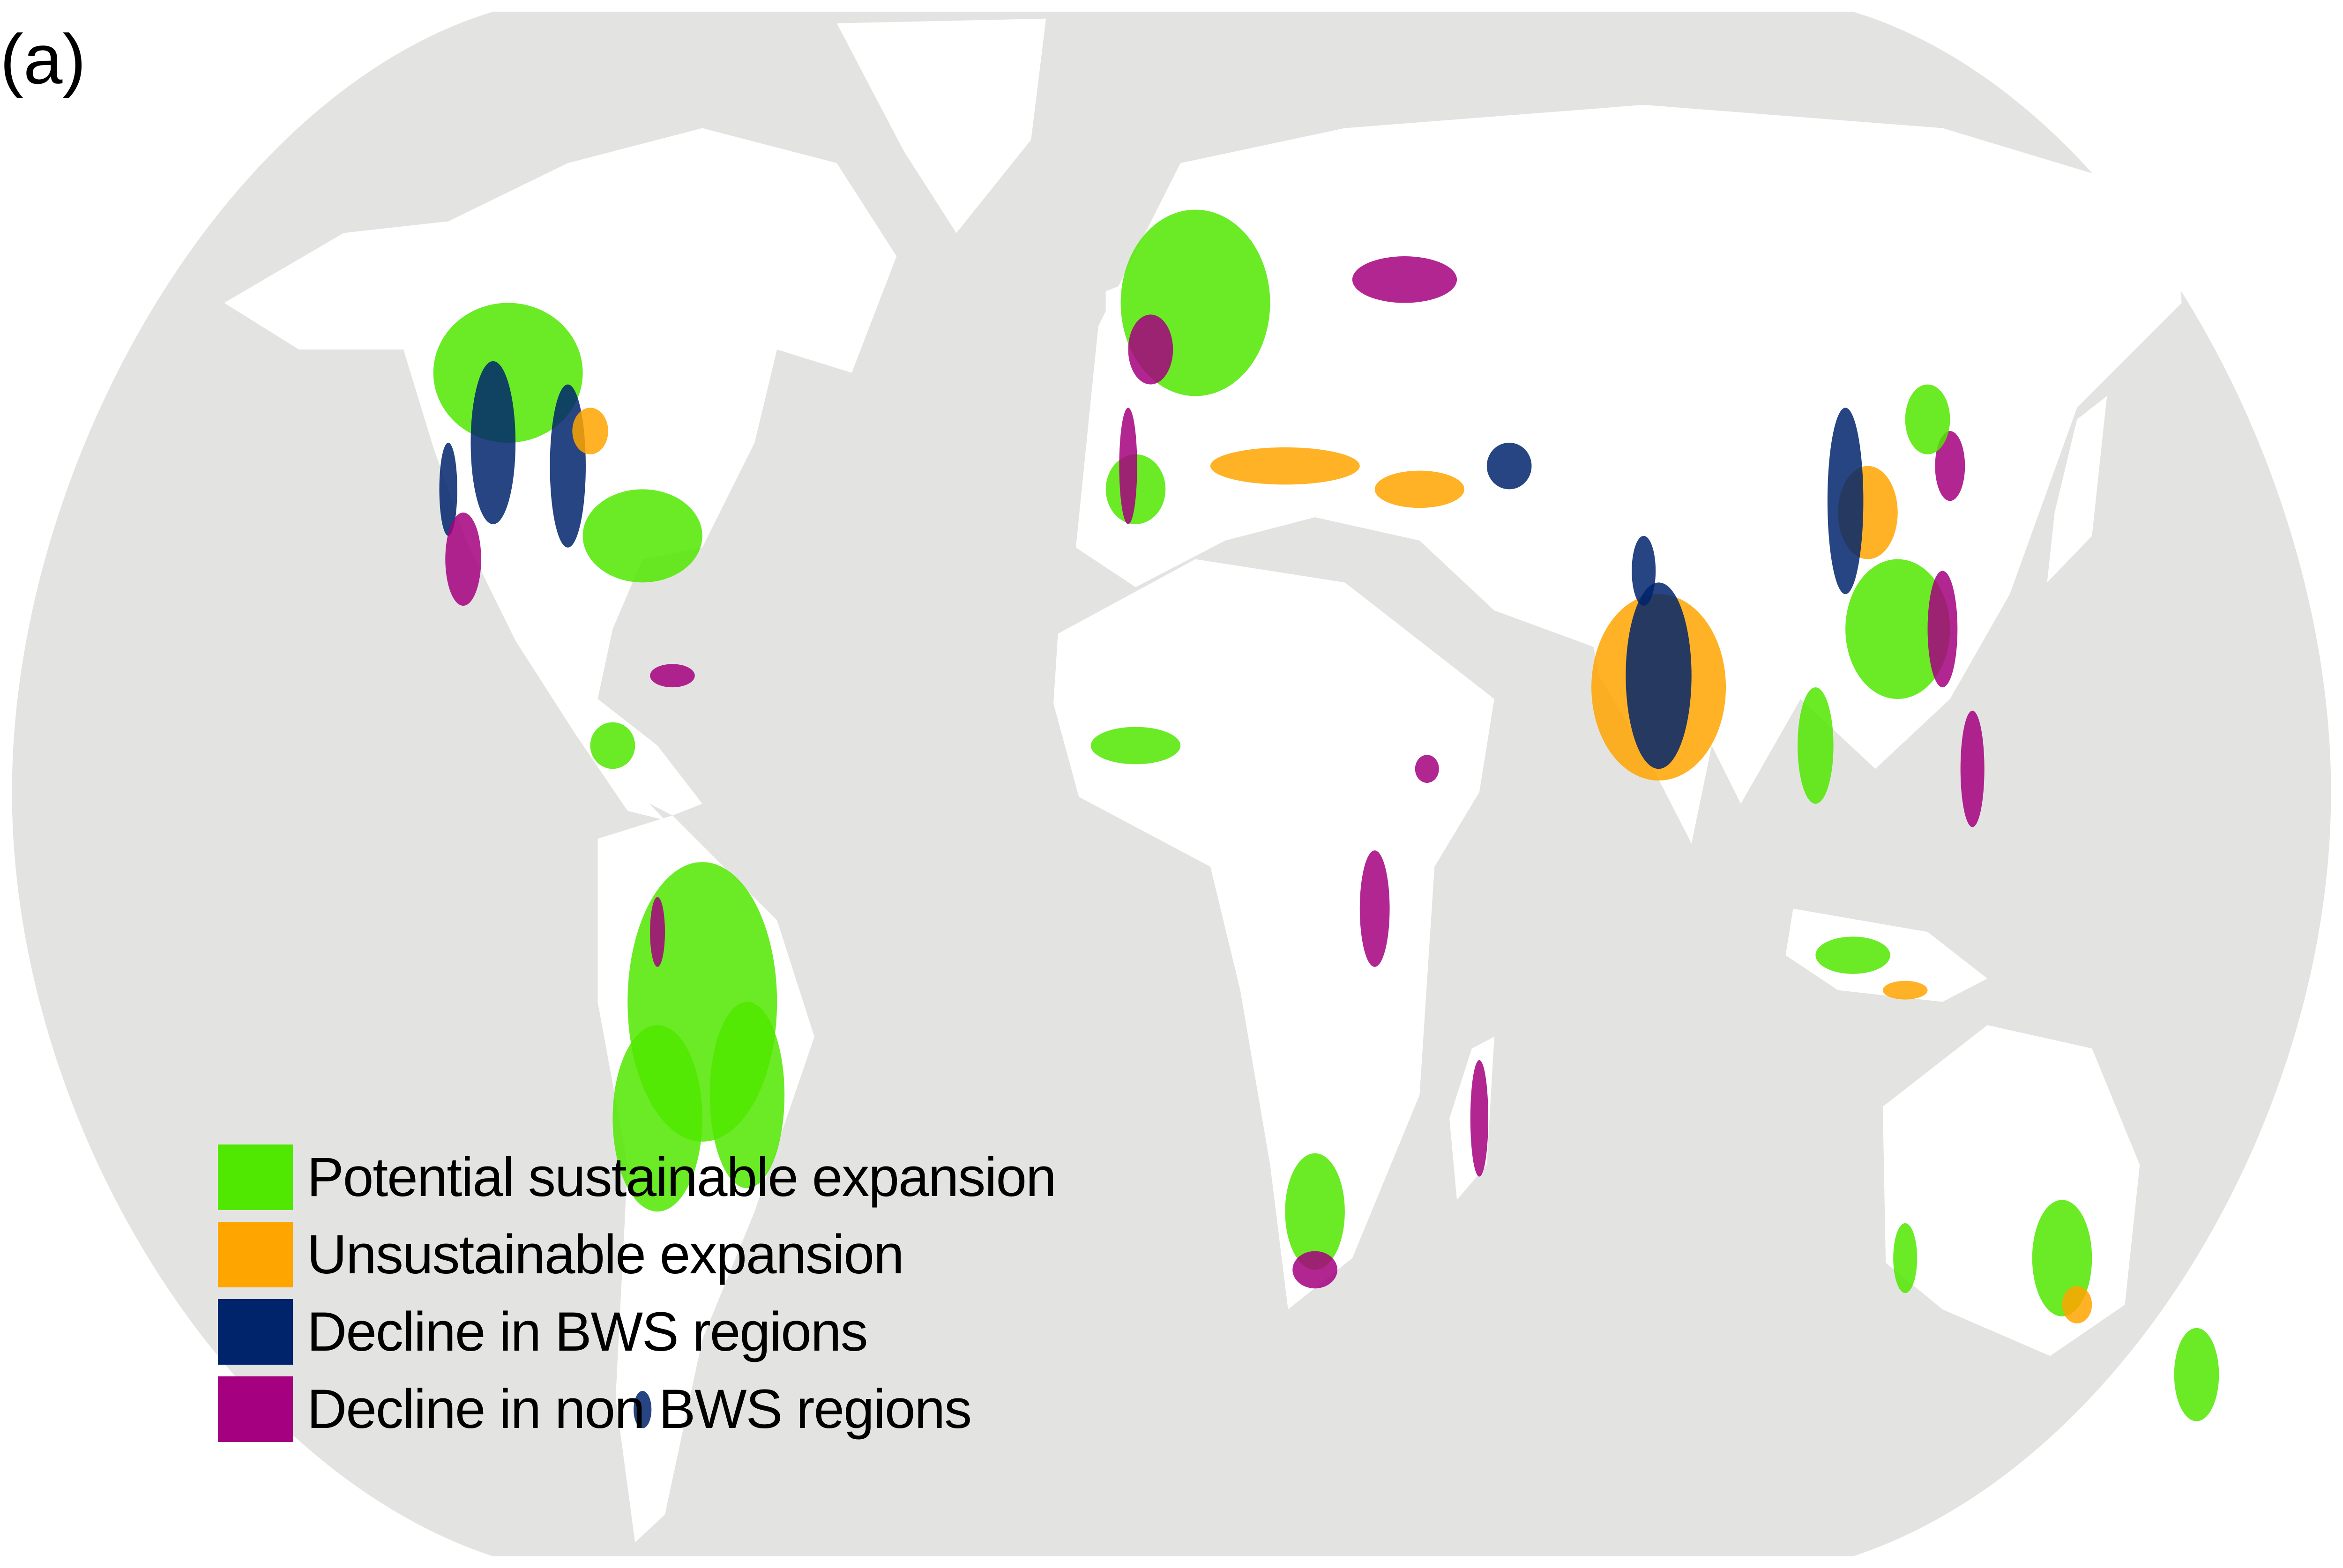 Image resolution: width=2343 pixels, height=1568 pixels. I want to click on legend-label: Potential sustainable expansion, so click(682, 1177).